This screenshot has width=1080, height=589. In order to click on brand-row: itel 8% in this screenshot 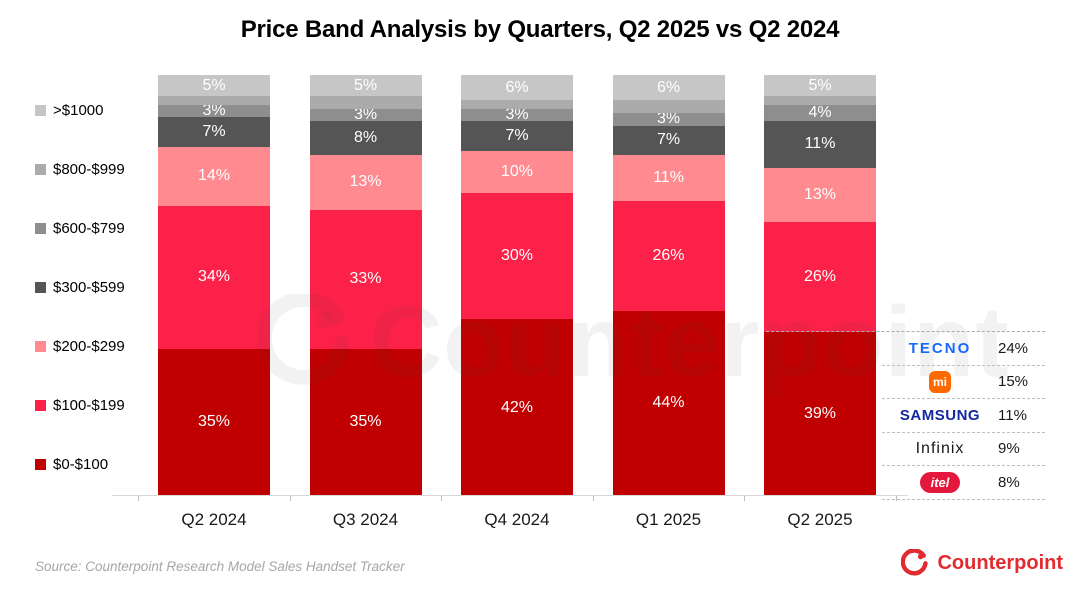, I will do `click(963, 483)`.